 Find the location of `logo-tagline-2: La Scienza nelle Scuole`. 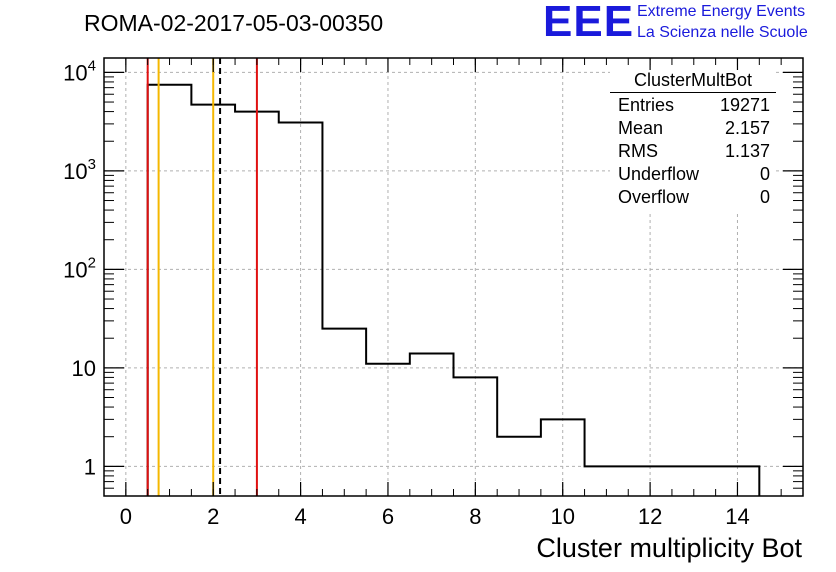

logo-tagline-2: La Scienza nelle Scuole is located at coordinates (722, 32).